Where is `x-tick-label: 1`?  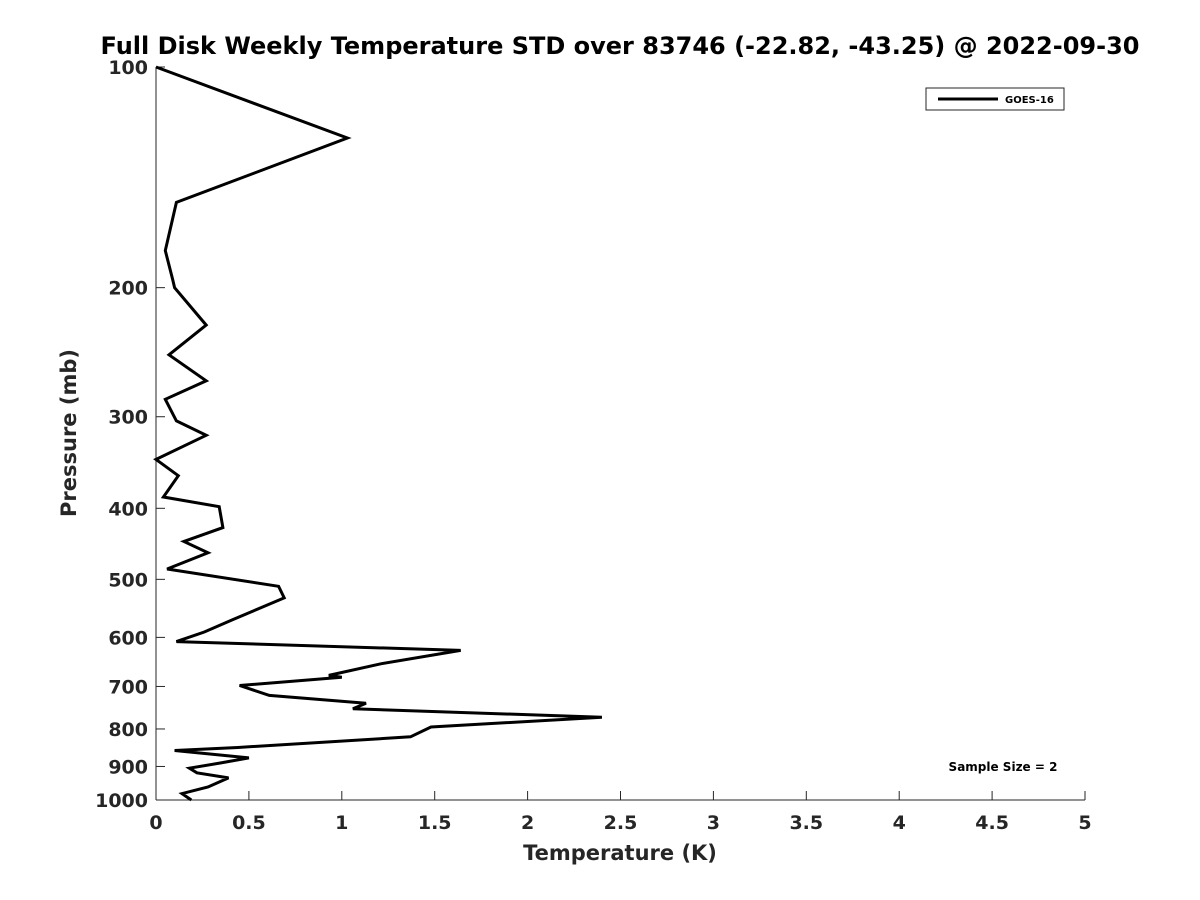 x-tick-label: 1 is located at coordinates (341, 823).